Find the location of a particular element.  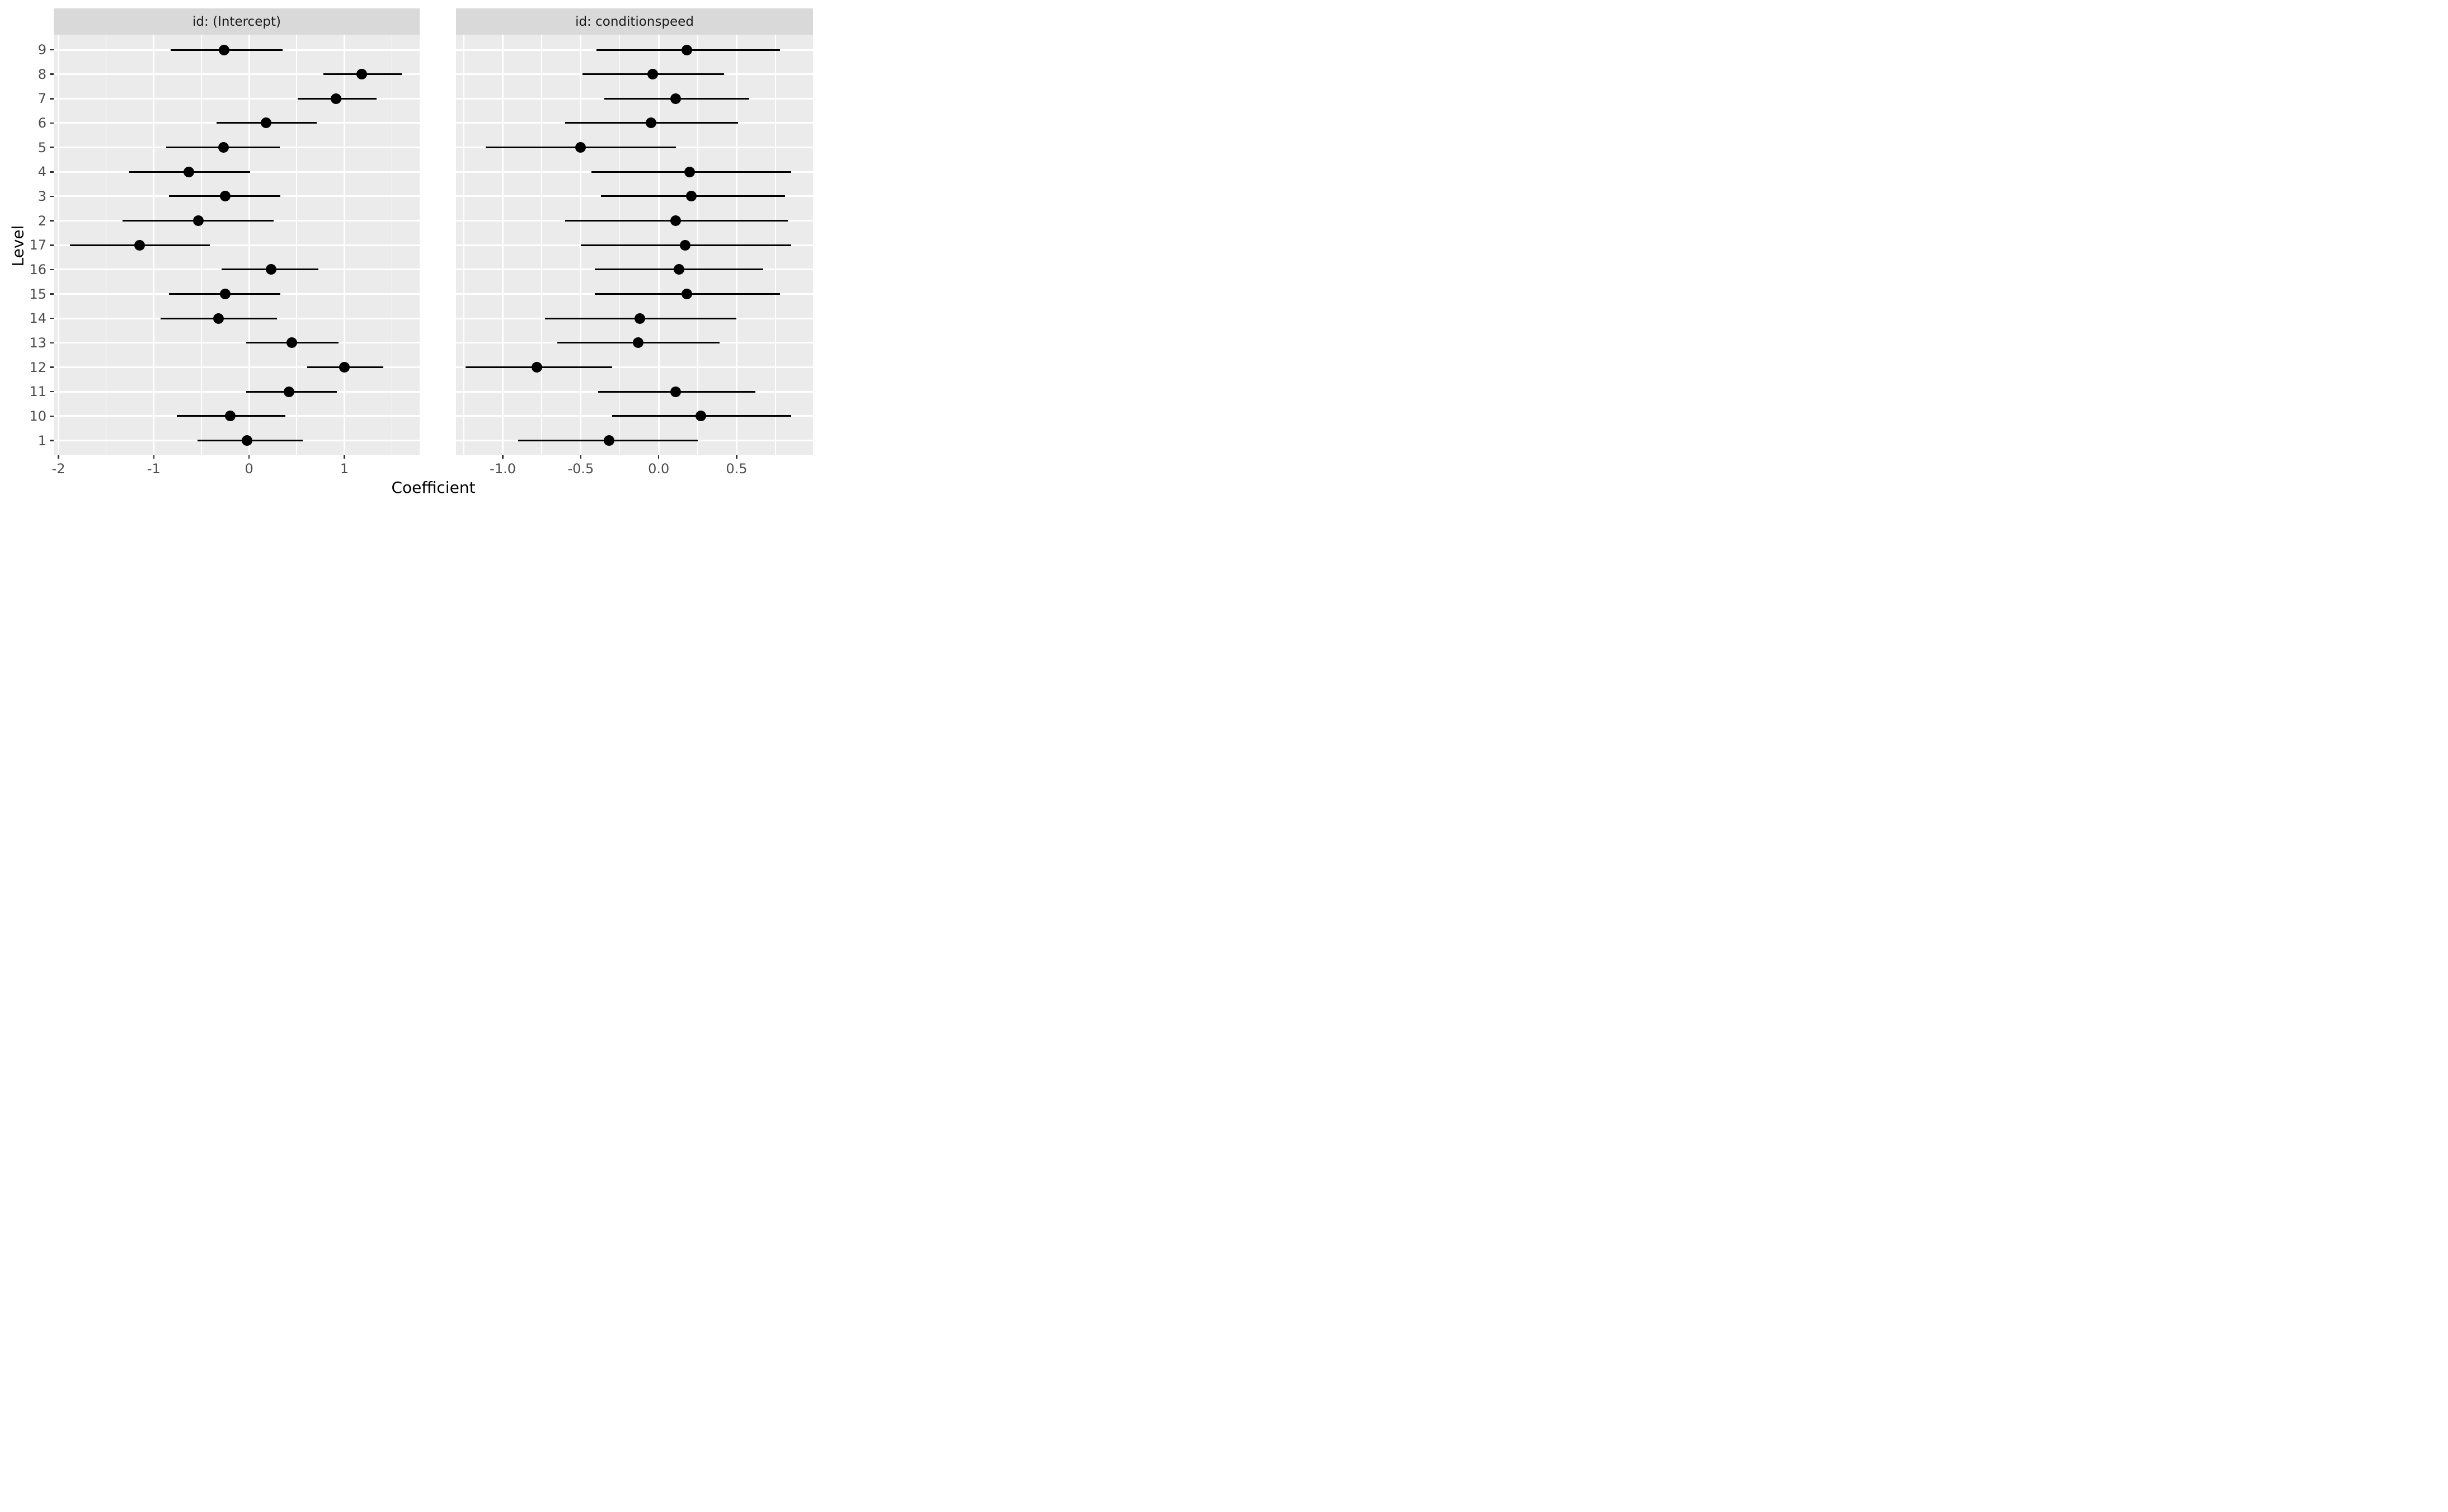

y-tick-label: 6 is located at coordinates (41, 123).